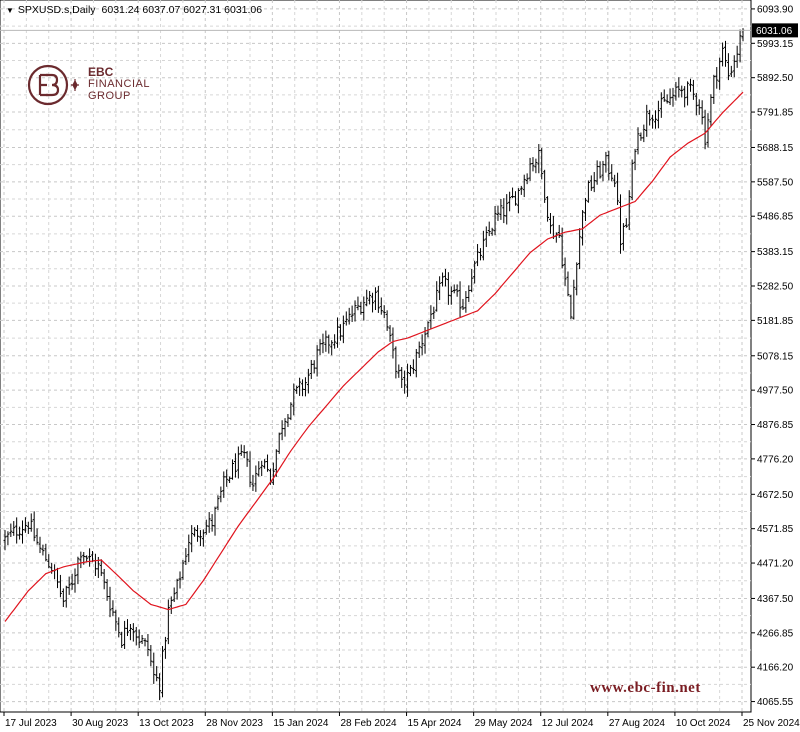 This screenshot has height=732, width=800. Describe the element at coordinates (56, 10) in the screenshot. I see `symbol-label: SPXUSD.s,Daily` at that location.